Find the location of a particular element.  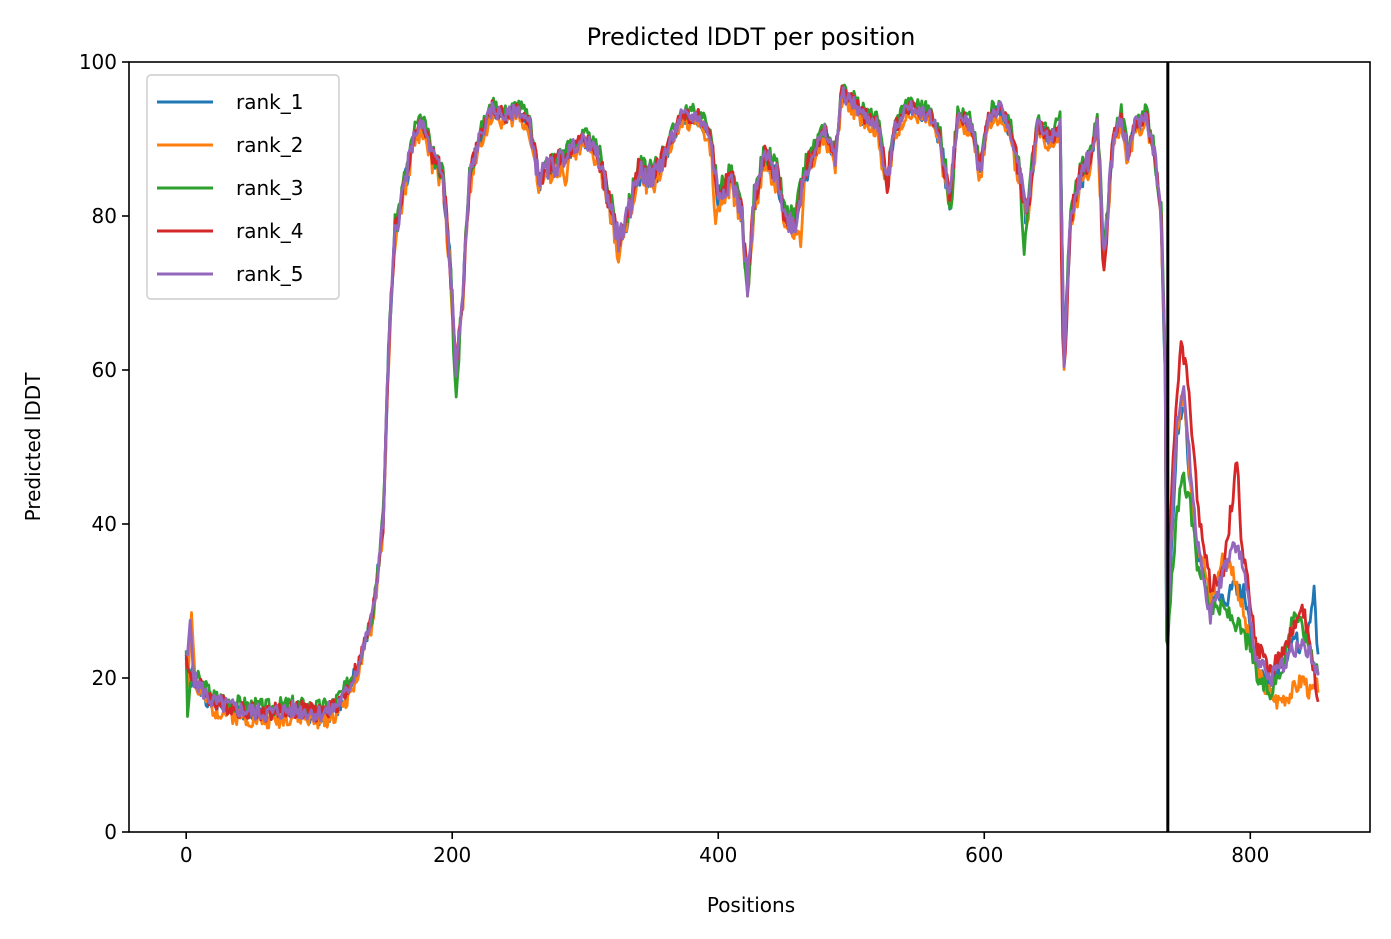

legend: rank_1 rank_2 rank_3 rank_4 rank_5 is located at coordinates (243, 187).